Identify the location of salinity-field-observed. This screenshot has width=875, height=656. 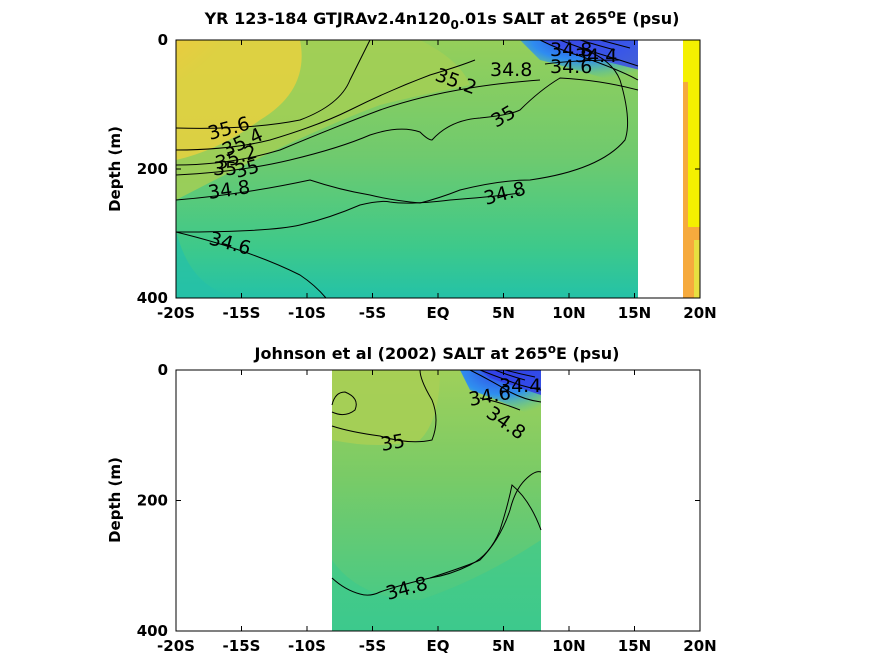
(436, 500).